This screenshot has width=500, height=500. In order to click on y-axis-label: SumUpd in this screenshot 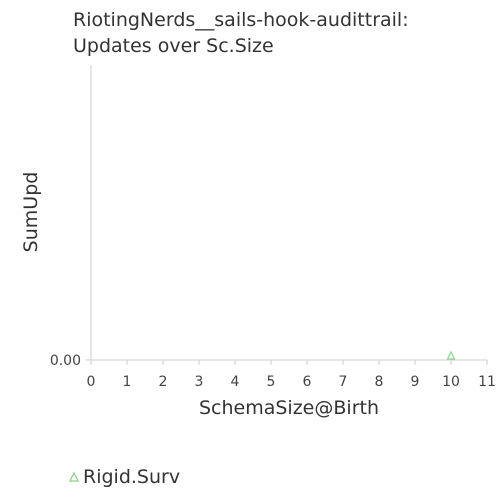, I will do `click(31, 212)`.